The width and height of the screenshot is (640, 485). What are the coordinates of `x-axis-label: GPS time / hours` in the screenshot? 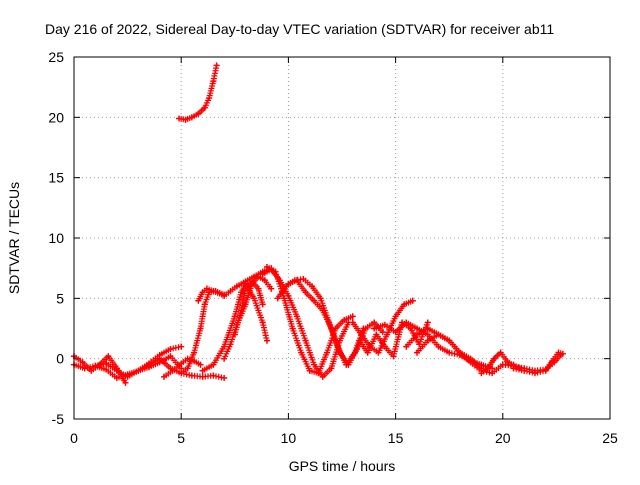 It's located at (342, 466).